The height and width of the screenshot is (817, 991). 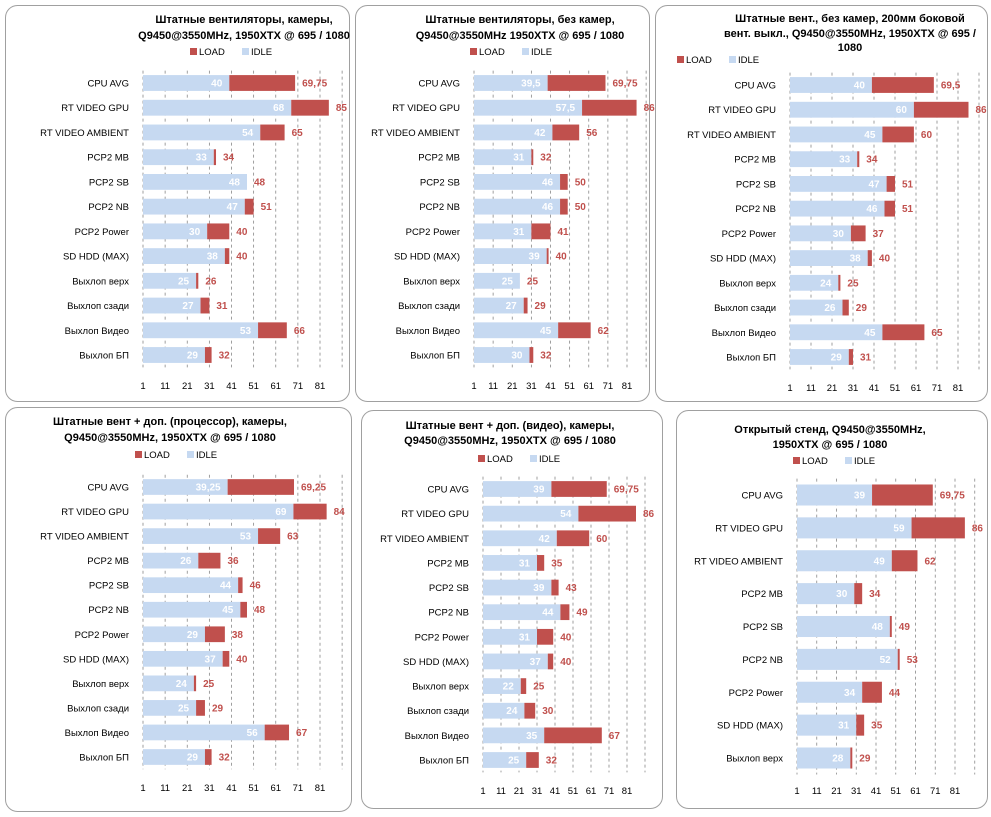 What do you see at coordinates (510, 441) in the screenshot?
I see `chart-title-line: Q9450@3550MHz, 1950XTX @ 695 / 1080` at bounding box center [510, 441].